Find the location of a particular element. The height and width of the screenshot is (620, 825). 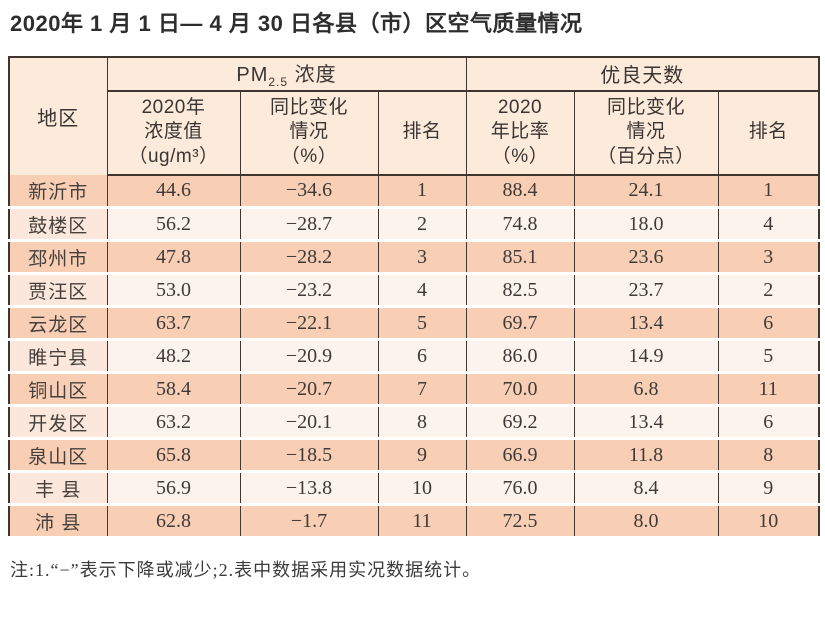

pm25-change-cell: −20.1 is located at coordinates (309, 423).